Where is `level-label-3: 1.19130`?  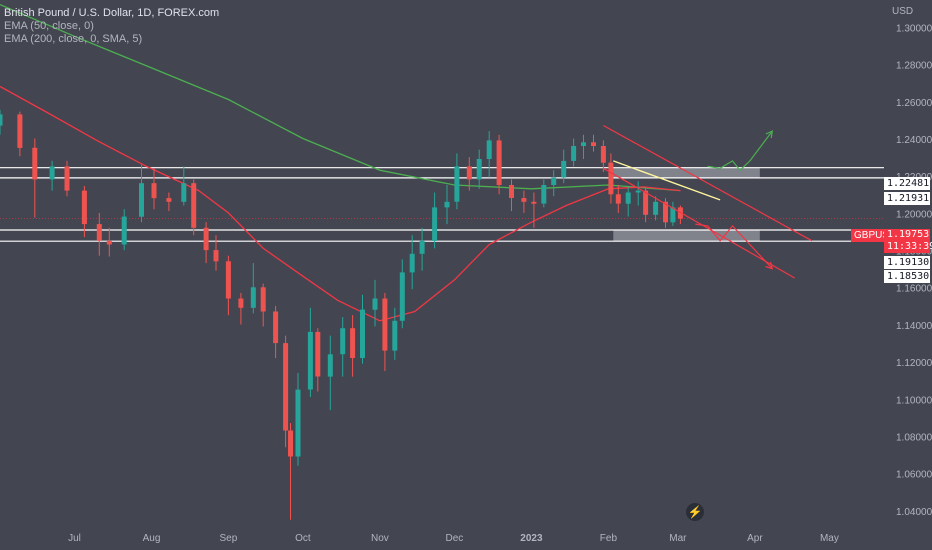 level-label-3: 1.19130 is located at coordinates (907, 262).